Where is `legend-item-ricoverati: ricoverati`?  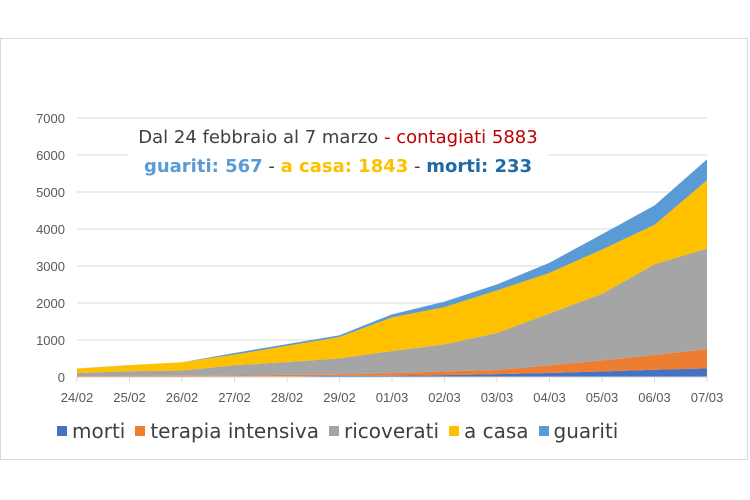 legend-item-ricoverati: ricoverati is located at coordinates (383, 431).